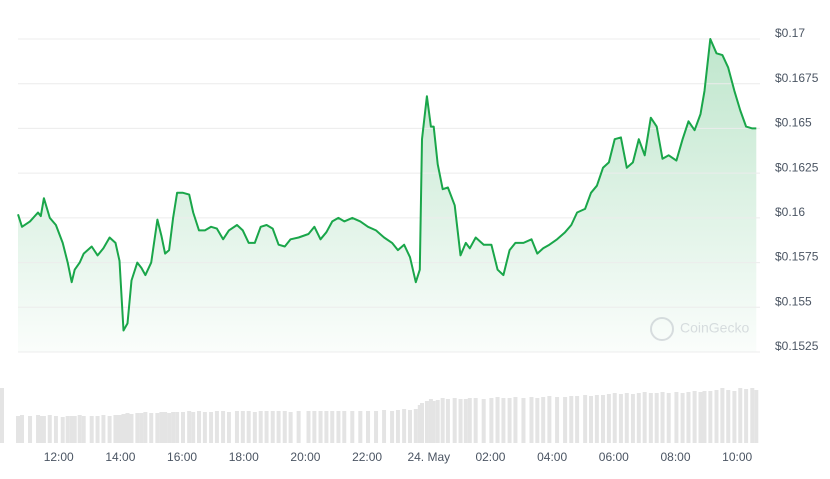 The height and width of the screenshot is (479, 830). Describe the element at coordinates (662, 329) in the screenshot. I see `watermark-logo` at that location.